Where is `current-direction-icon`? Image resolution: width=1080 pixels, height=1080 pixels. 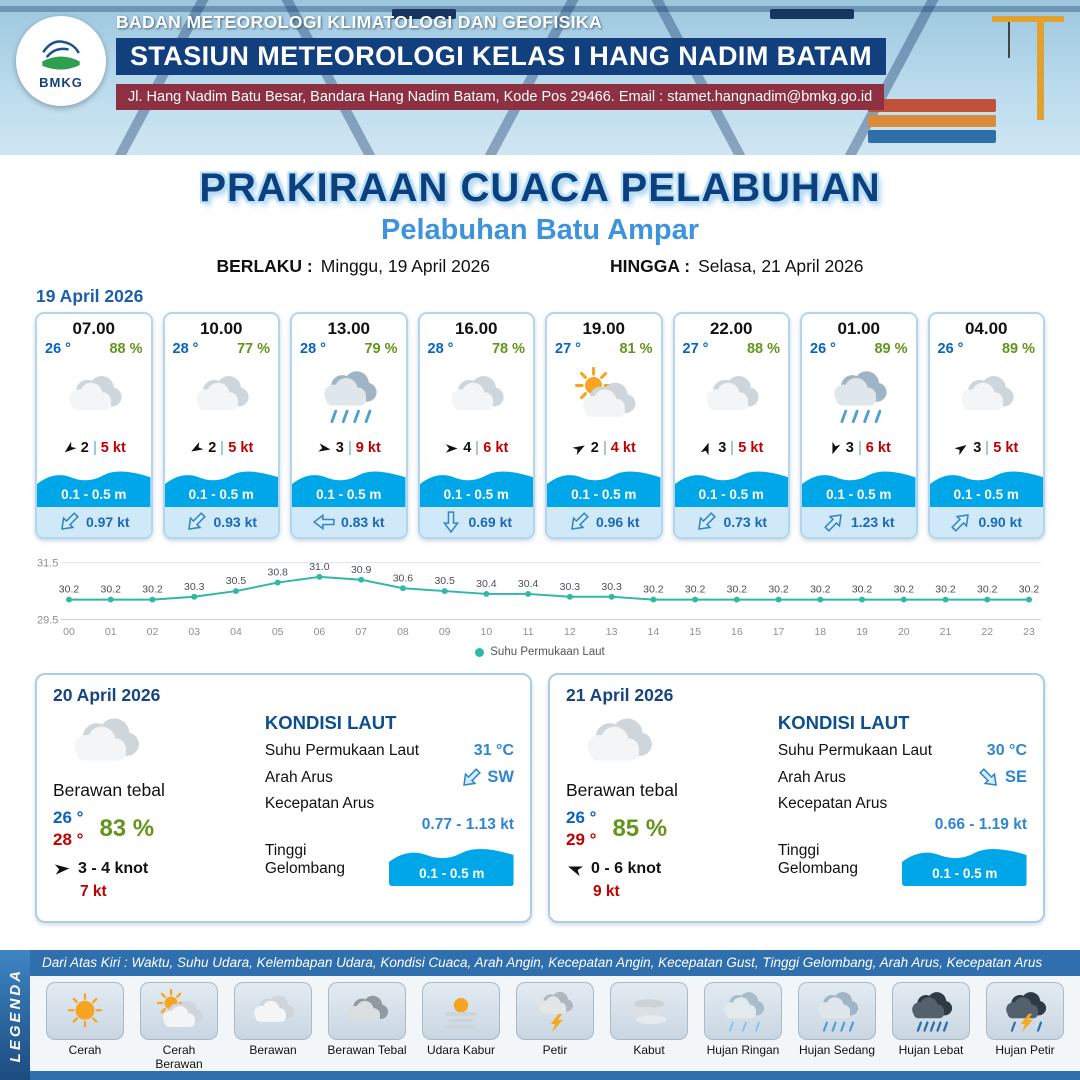 current-direction-icon is located at coordinates (69, 522).